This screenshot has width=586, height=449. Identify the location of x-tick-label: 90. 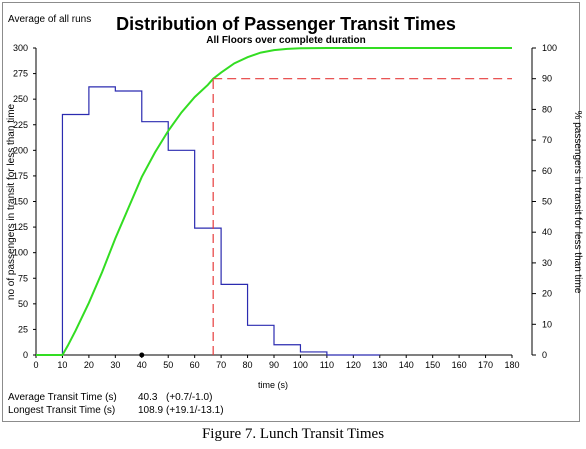
(274, 365).